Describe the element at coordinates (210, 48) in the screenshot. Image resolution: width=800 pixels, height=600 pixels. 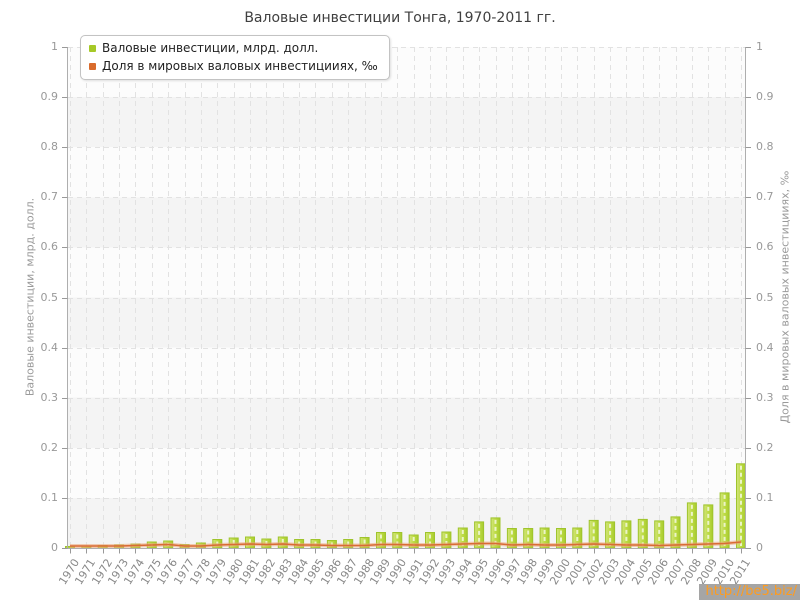
I see `legend-label: Валовые инвестиции, млрд. долл.` at that location.